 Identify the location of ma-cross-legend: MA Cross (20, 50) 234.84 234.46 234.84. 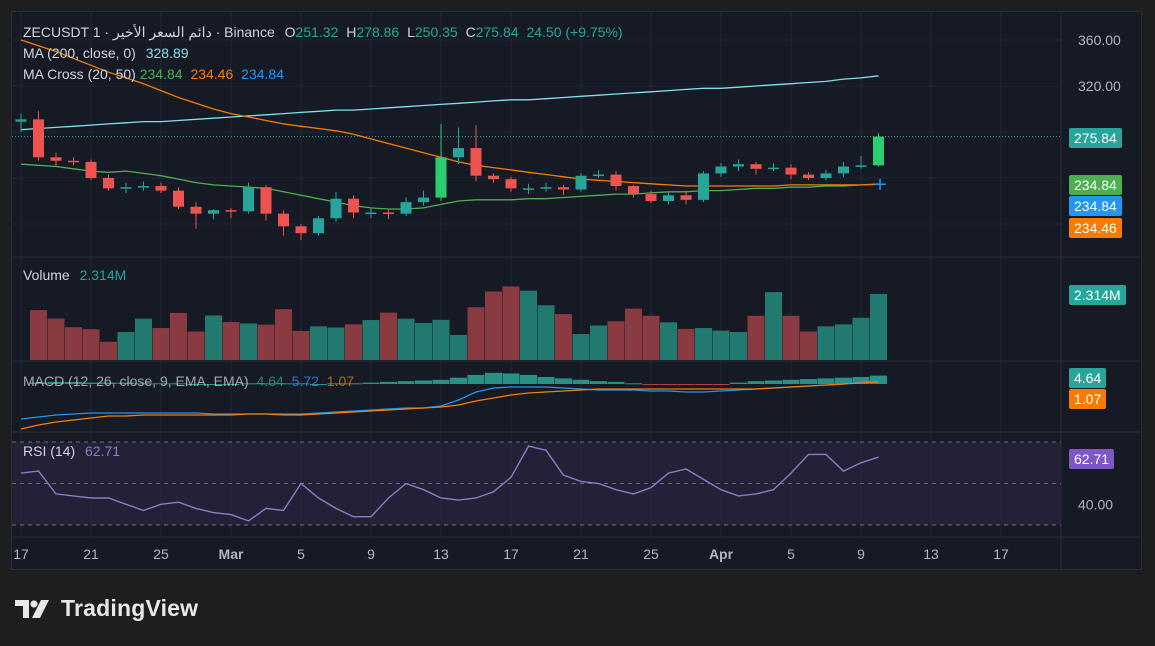
(153, 74).